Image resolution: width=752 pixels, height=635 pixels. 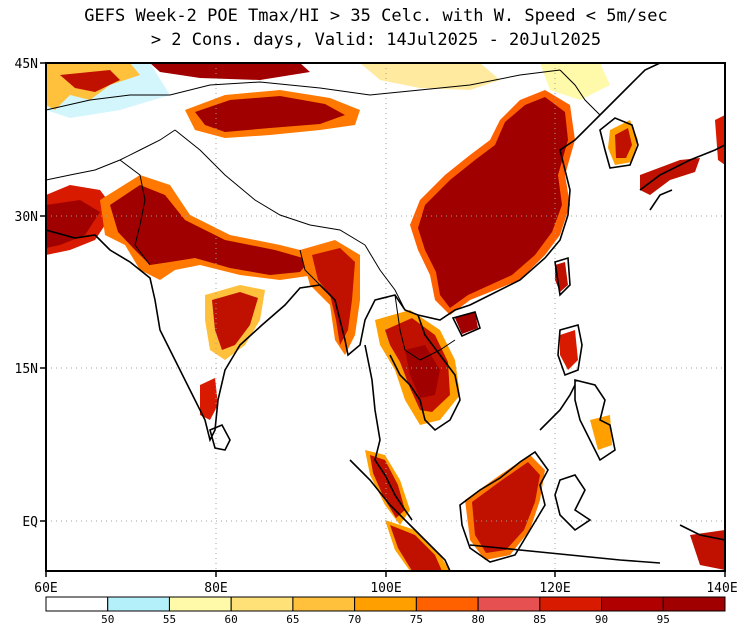 I want to click on lon-label-60e: 60E, so click(x=45, y=588).